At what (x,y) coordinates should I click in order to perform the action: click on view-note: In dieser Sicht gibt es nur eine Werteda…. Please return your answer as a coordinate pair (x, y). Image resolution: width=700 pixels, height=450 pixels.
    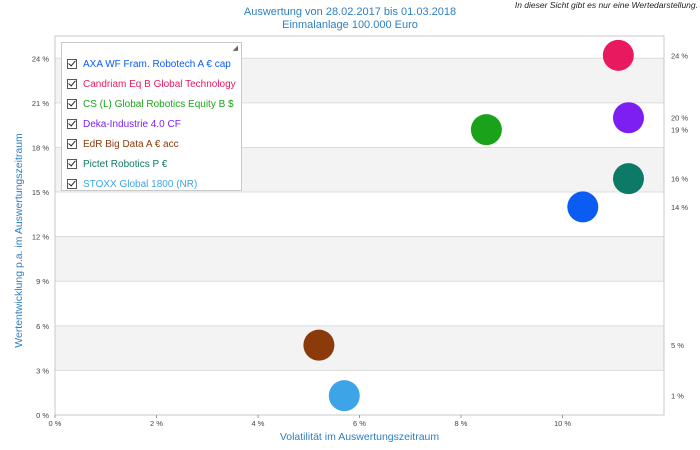
    Looking at the image, I should click on (606, 5).